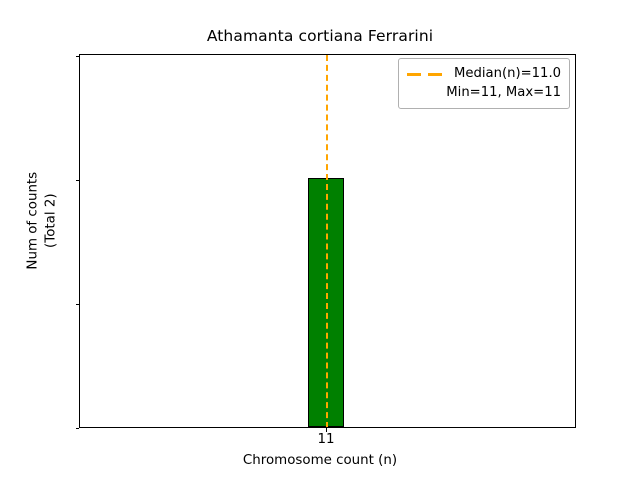  What do you see at coordinates (326, 439) in the screenshot?
I see `x-tick-label-11: 11` at bounding box center [326, 439].